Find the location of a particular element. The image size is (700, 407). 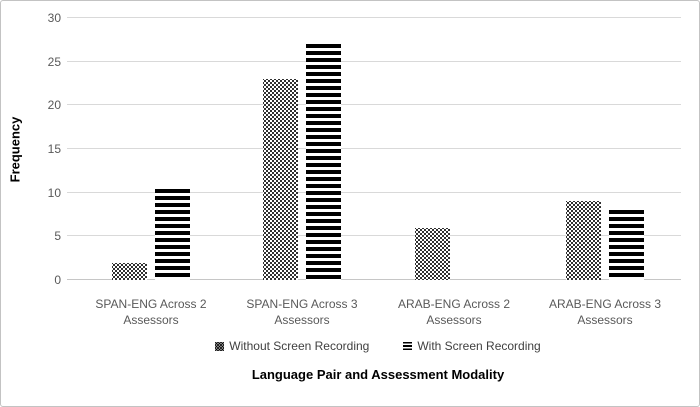

ytick-label-20: 20 is located at coordinates (54, 105).